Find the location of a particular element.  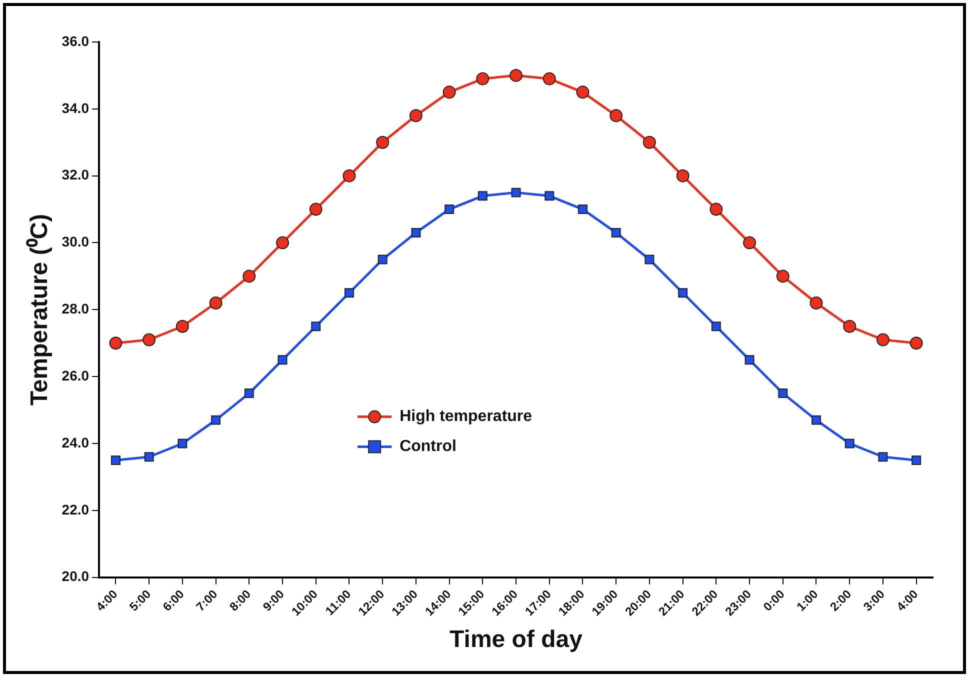

y-tick-label: 34.0 is located at coordinates (76, 108).